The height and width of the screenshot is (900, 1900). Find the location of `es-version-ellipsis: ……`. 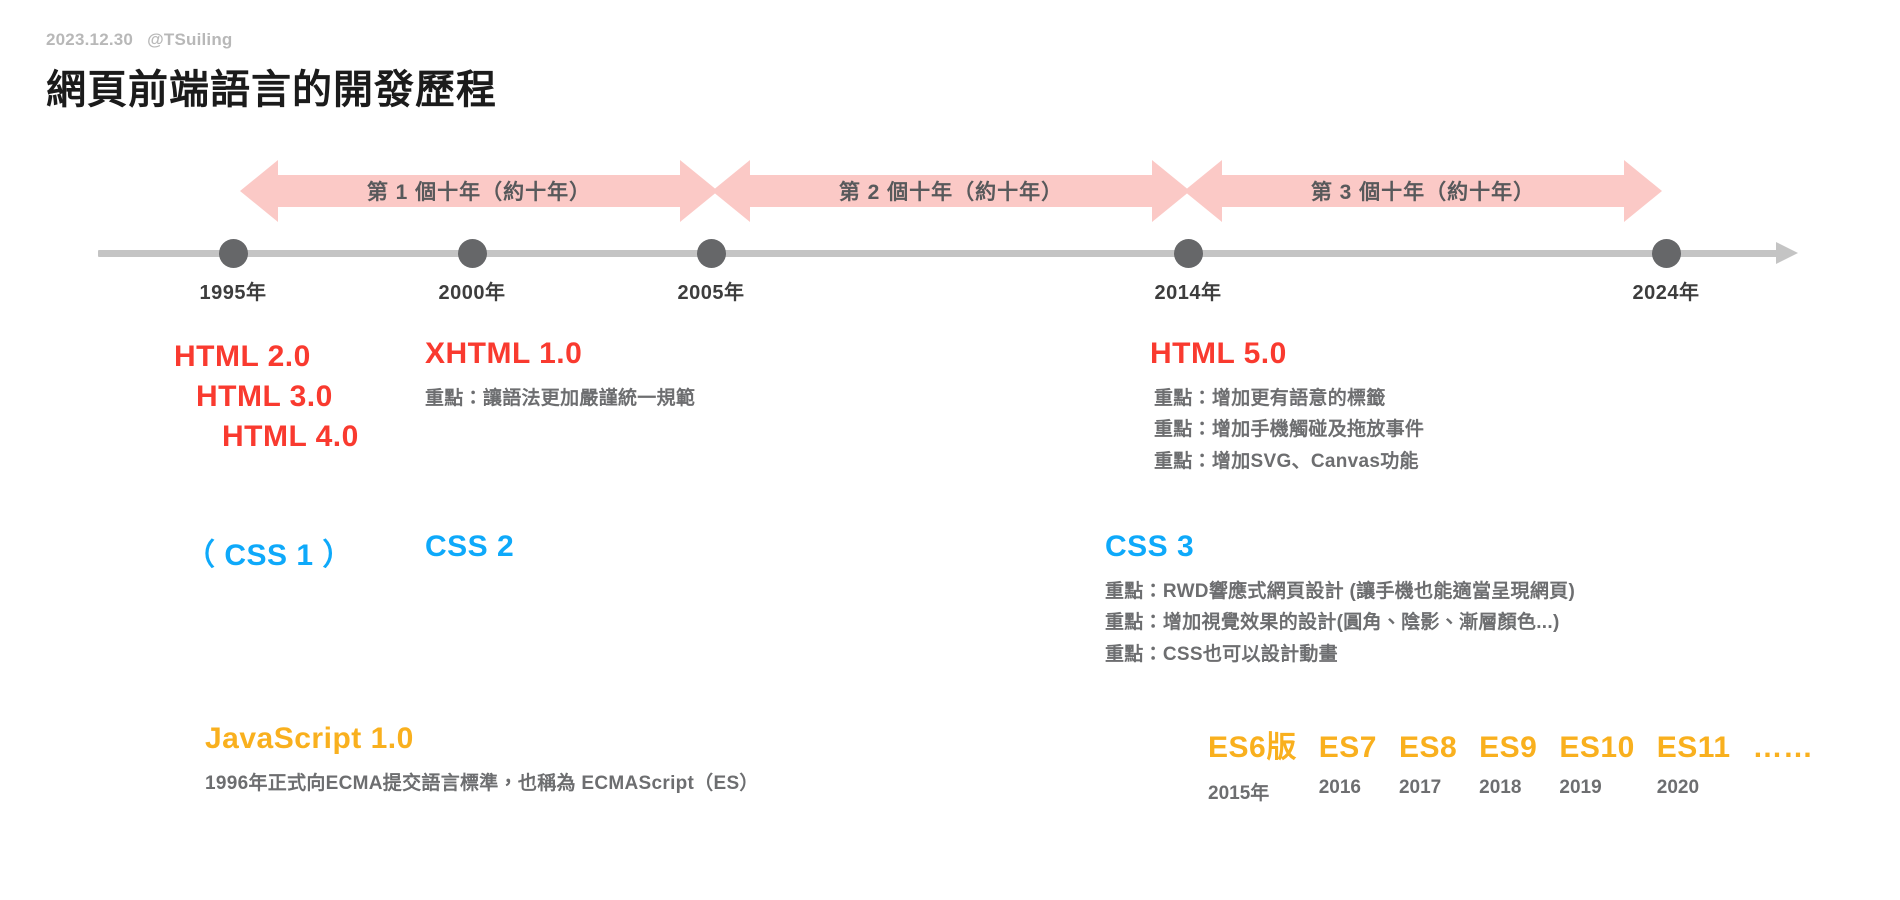

es-version-ellipsis: …… is located at coordinates (1783, 754).